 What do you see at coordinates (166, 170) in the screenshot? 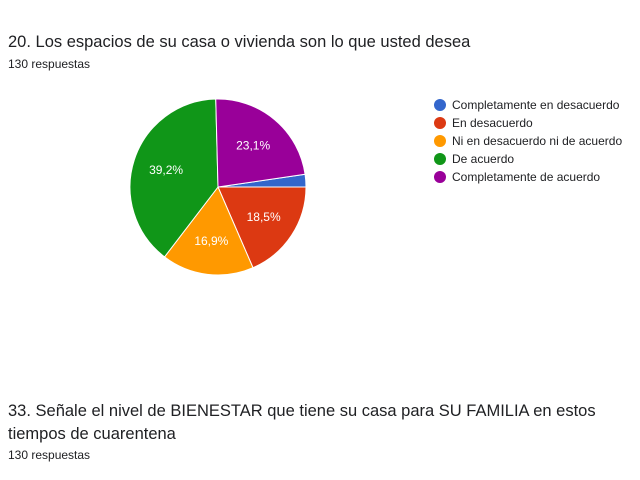
I see `slice-data-label: 39,2%` at bounding box center [166, 170].